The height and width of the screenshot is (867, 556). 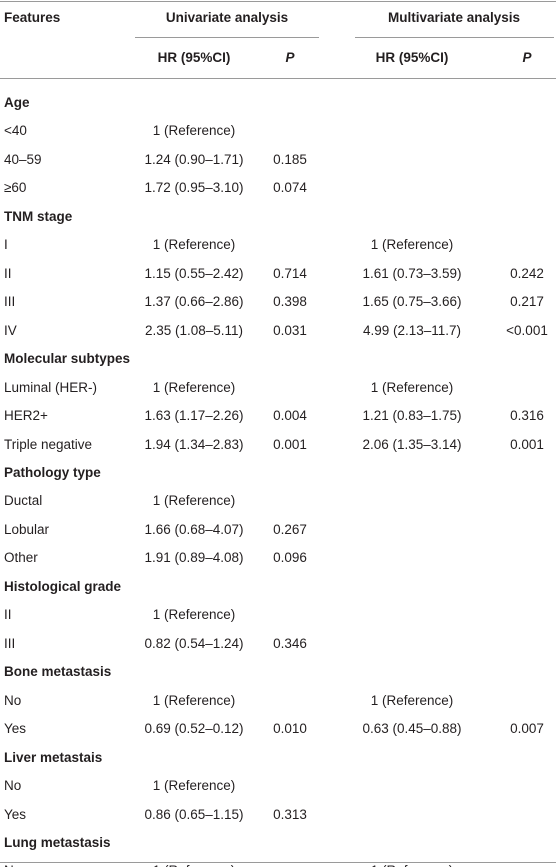 What do you see at coordinates (194, 529) in the screenshot?
I see `cell: 1.66 (0.68–4.07)` at bounding box center [194, 529].